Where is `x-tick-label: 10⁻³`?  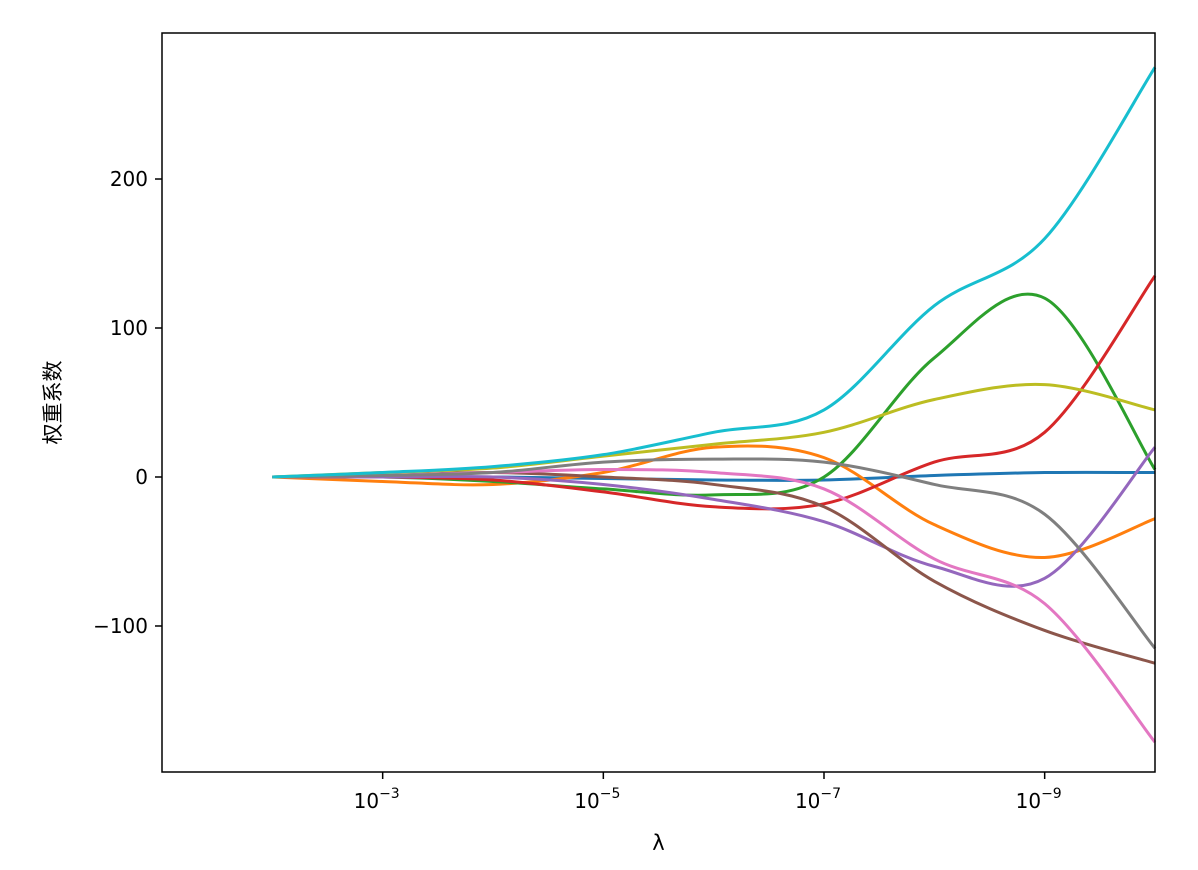
x-tick-label: 10⁻³ is located at coordinates (377, 799).